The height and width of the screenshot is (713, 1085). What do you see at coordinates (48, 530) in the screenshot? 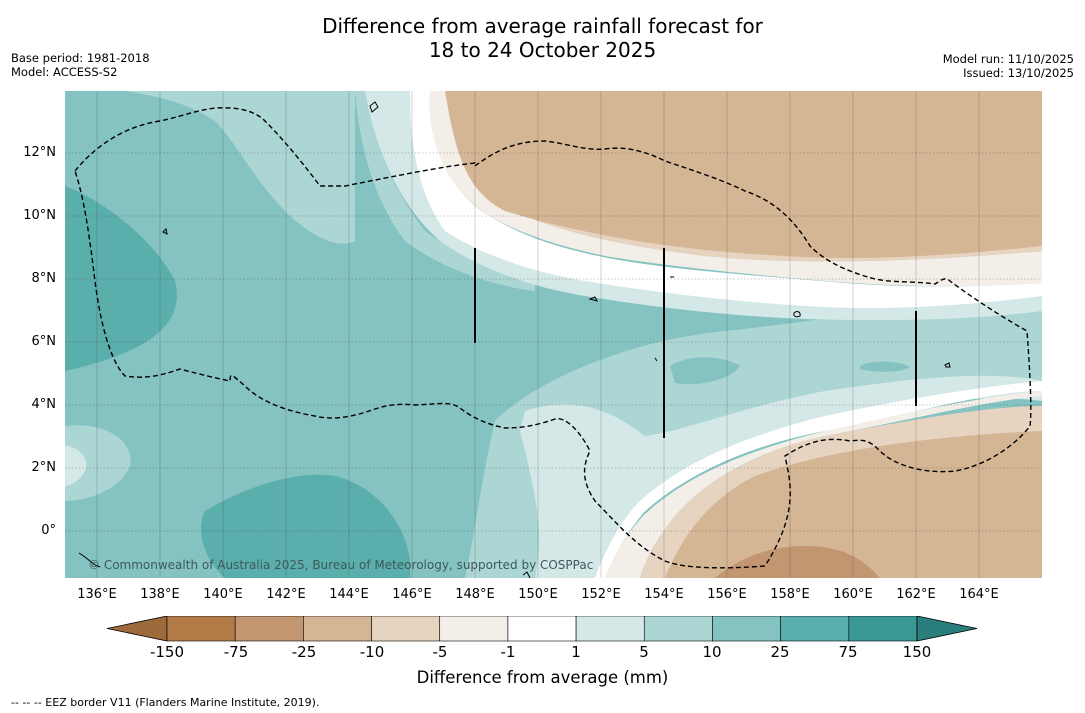
I see `lat-label-0: 0°` at bounding box center [48, 530].